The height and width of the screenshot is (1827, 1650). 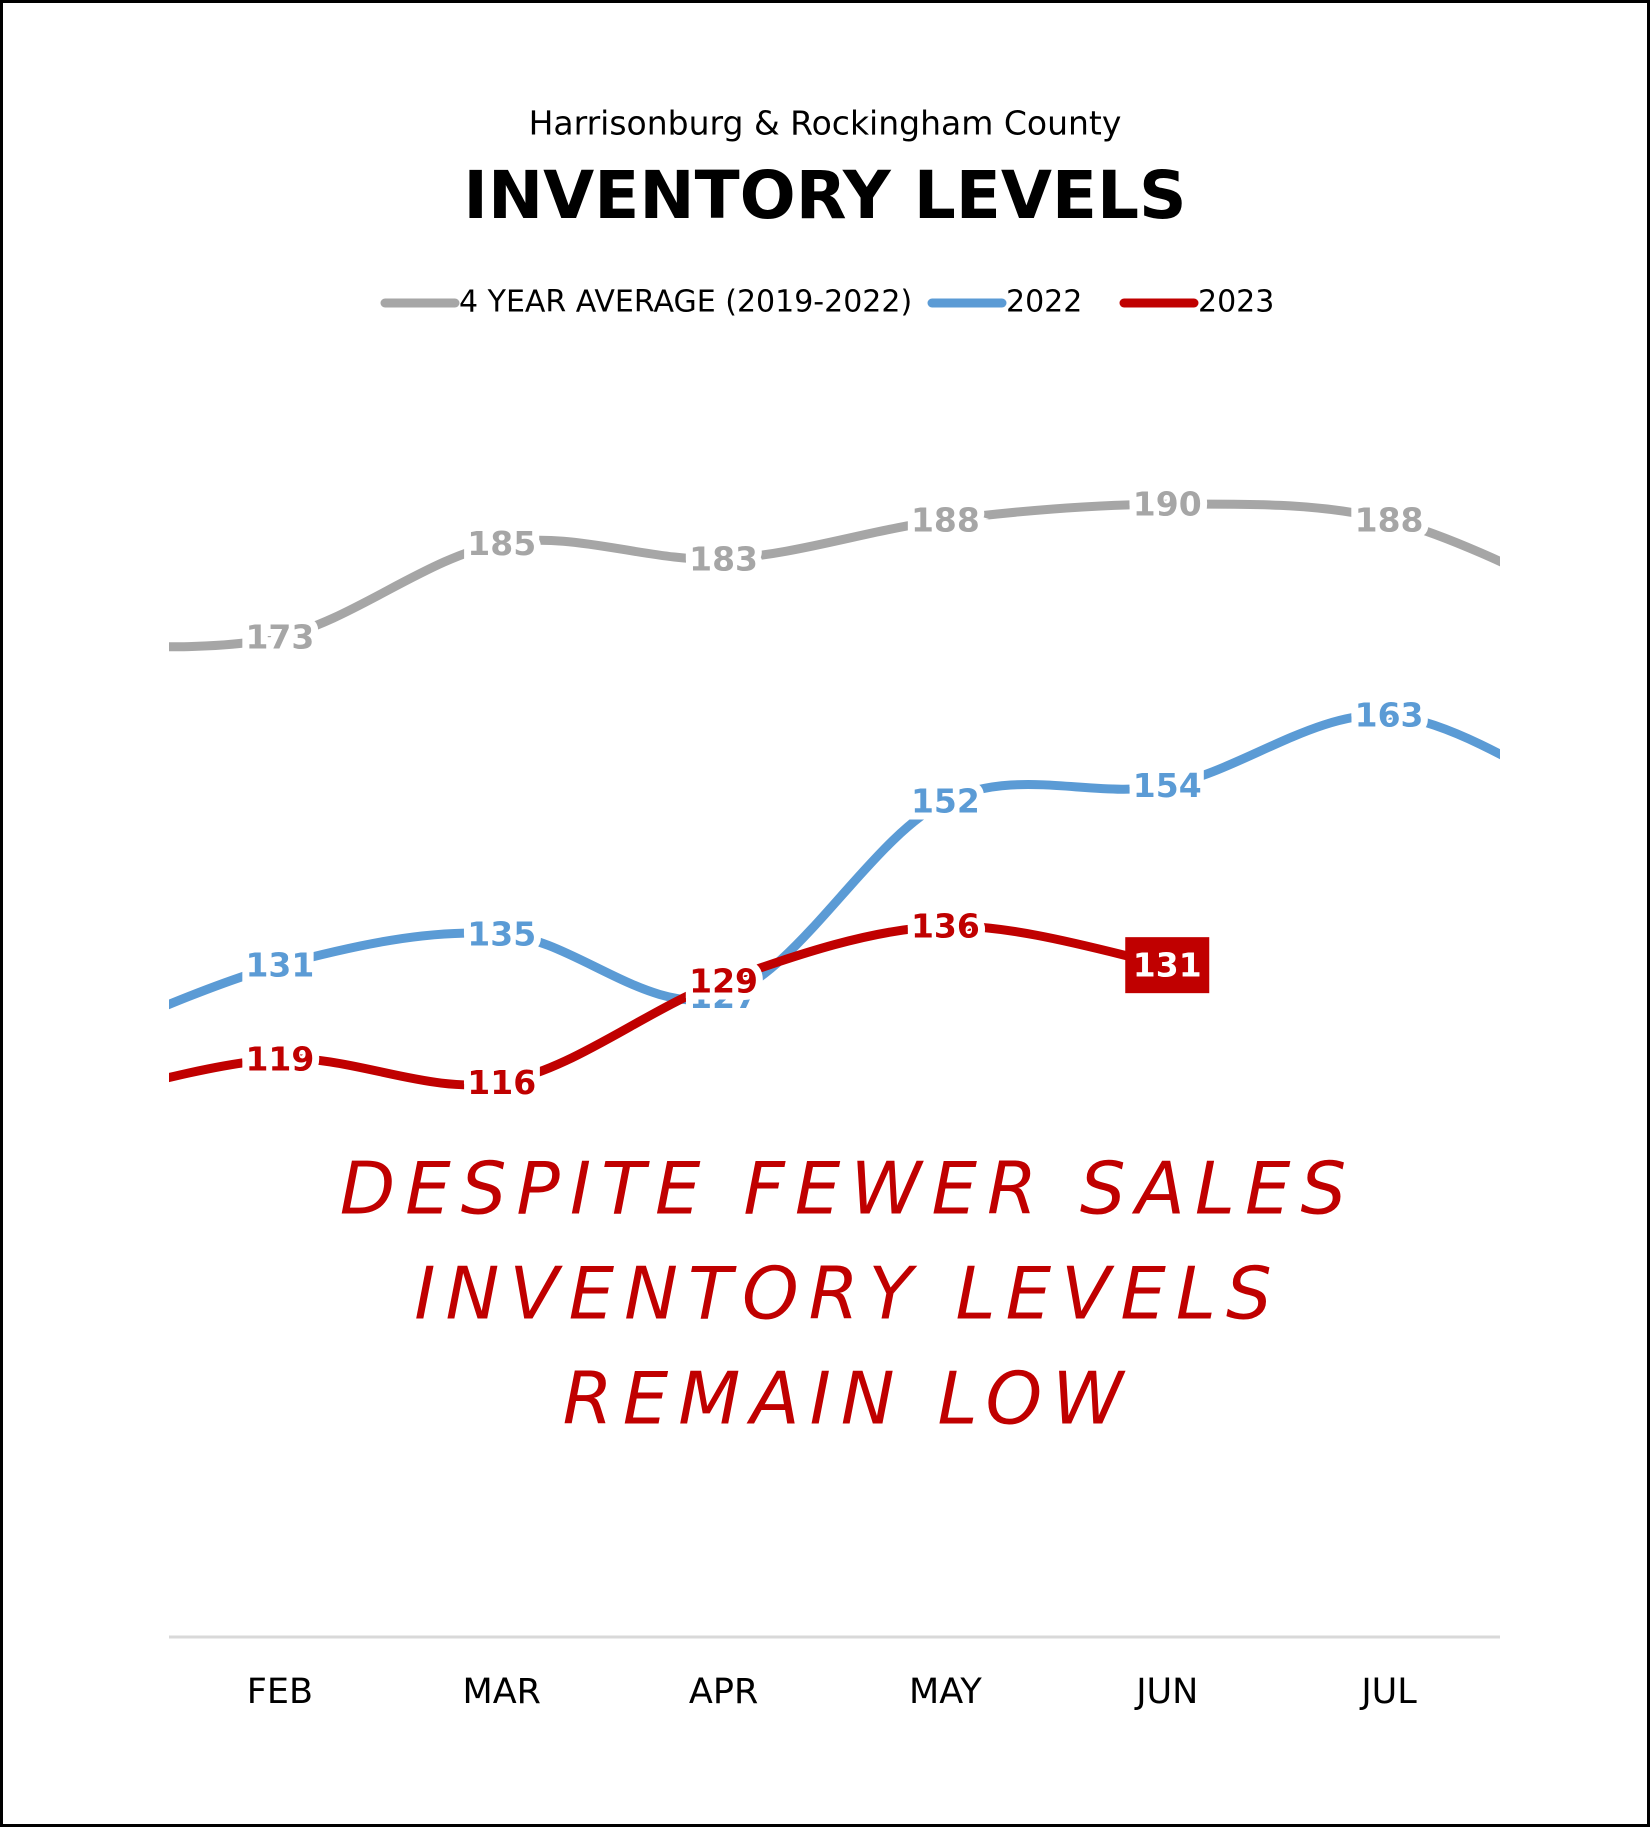 What do you see at coordinates (945, 1692) in the screenshot?
I see `x-tick-label: MAY` at bounding box center [945, 1692].